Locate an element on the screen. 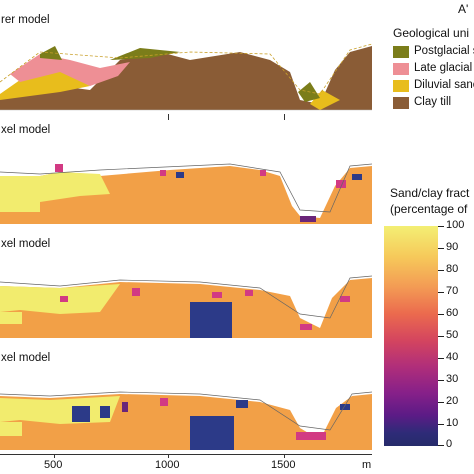 This screenshot has width=474, height=474. colorbar-title-line2: (percentage of is located at coordinates (429, 209).